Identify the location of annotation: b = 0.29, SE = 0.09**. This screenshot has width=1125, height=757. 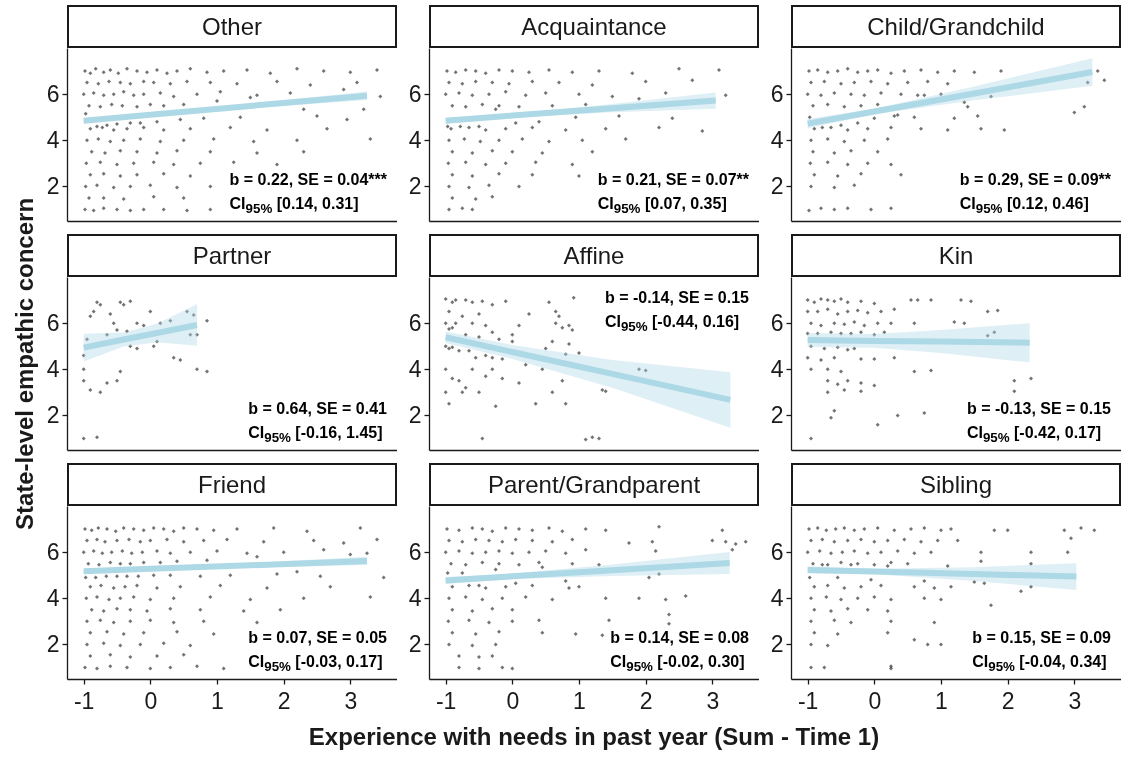
(1035, 179).